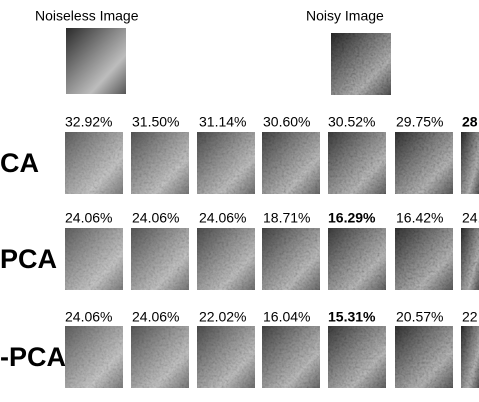 This screenshot has height=402, width=479. What do you see at coordinates (361, 64) in the screenshot?
I see `noisy-image` at bounding box center [361, 64].